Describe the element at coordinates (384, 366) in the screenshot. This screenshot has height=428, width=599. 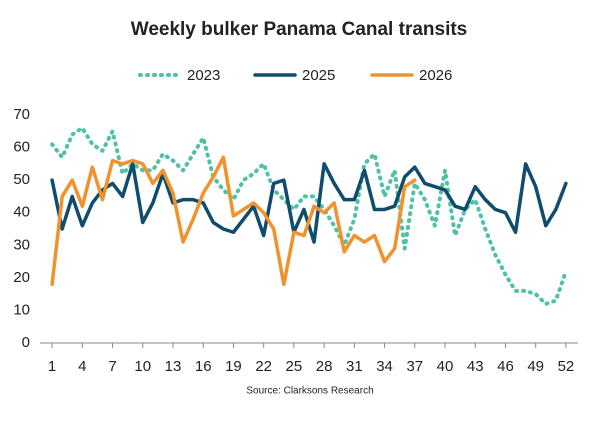
I see `x-tick-label: 34` at that location.